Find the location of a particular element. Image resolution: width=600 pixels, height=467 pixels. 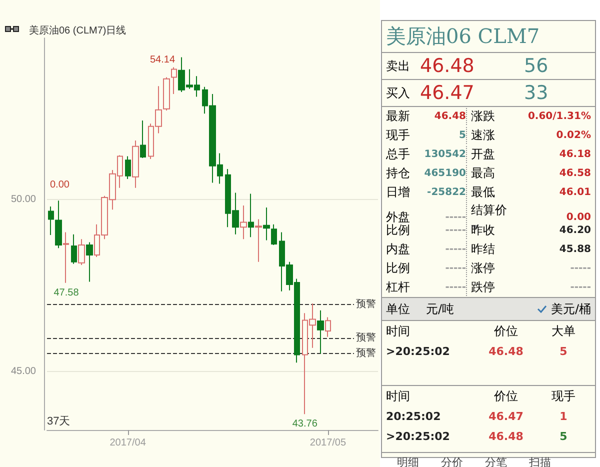

text: 大单 is located at coordinates (563, 331).